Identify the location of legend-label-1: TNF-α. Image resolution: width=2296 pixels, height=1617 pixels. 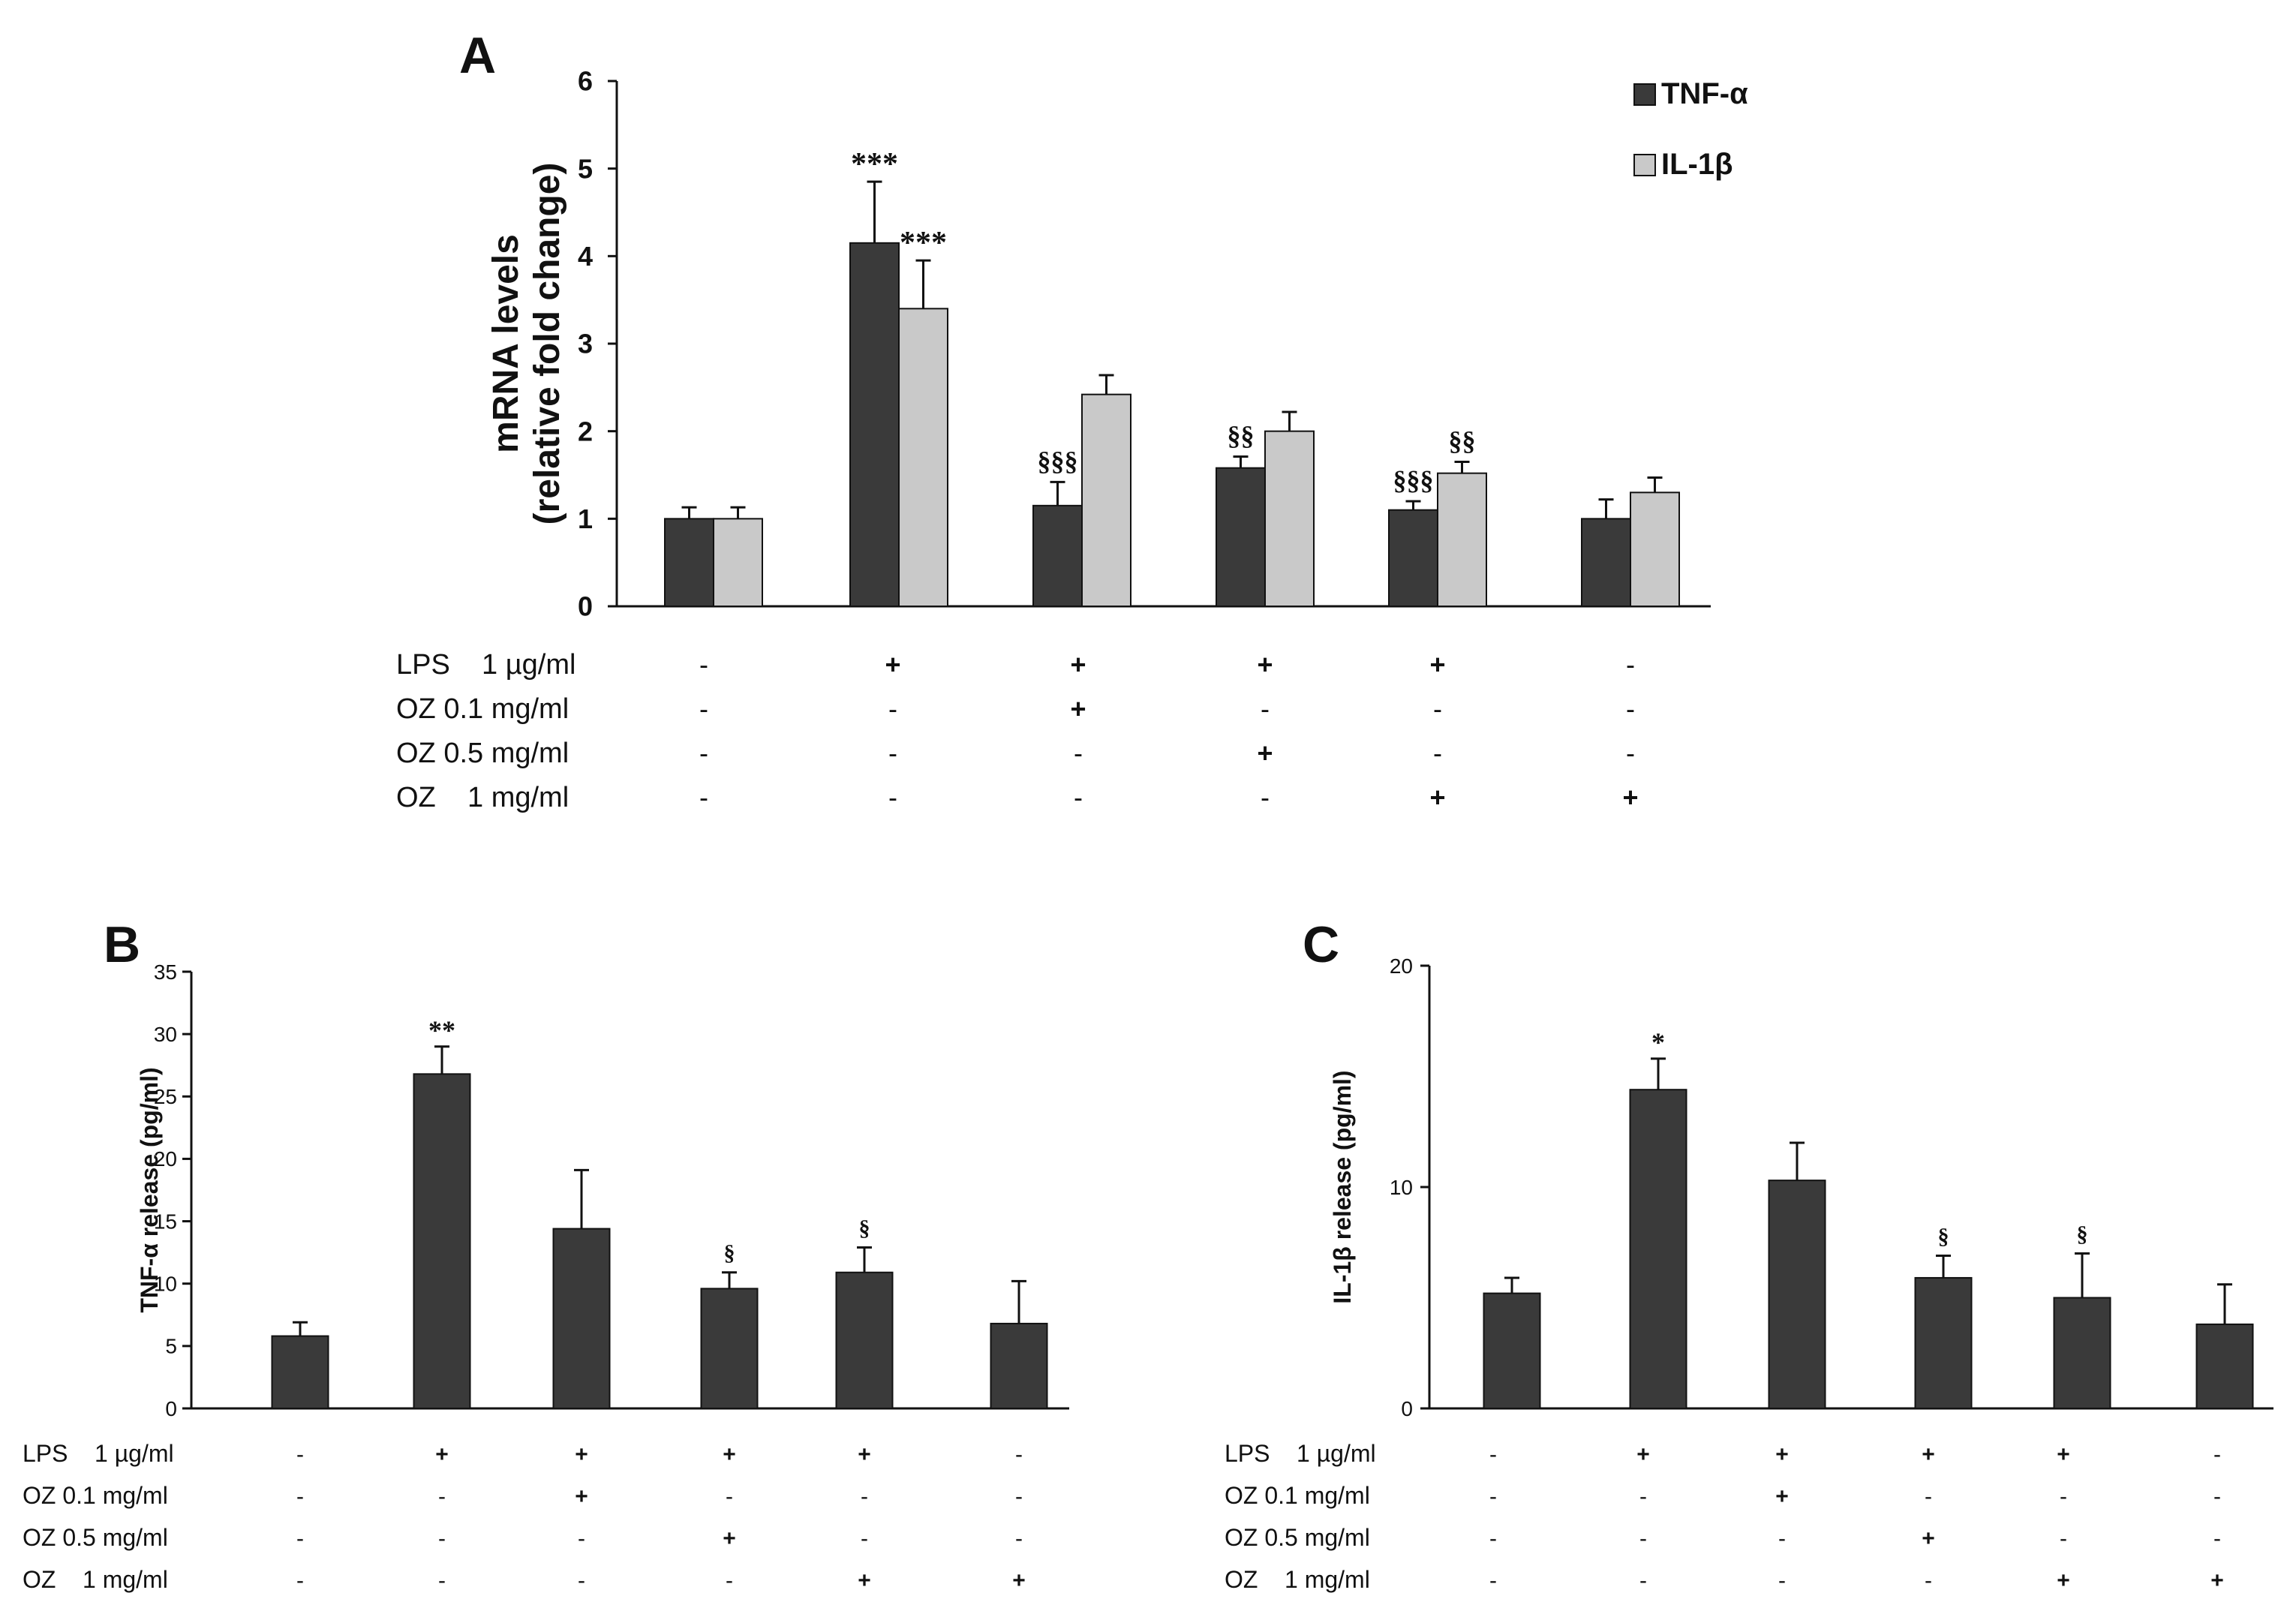
(1704, 94).